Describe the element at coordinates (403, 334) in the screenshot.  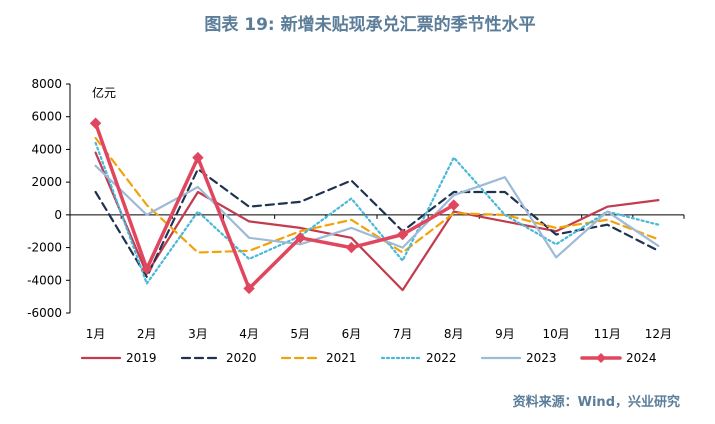
I see `x-tick-label: 7月` at that location.